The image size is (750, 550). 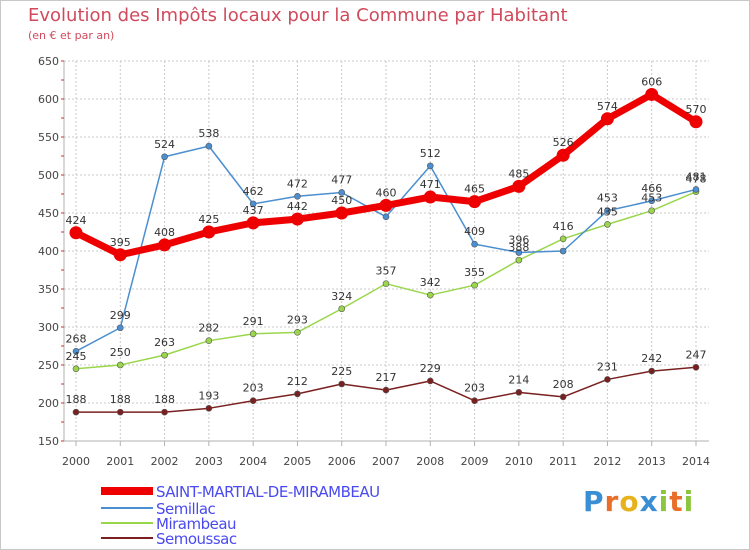 I want to click on series-saint-martial-de-mirambeau-data-label: 574, so click(x=607, y=106).